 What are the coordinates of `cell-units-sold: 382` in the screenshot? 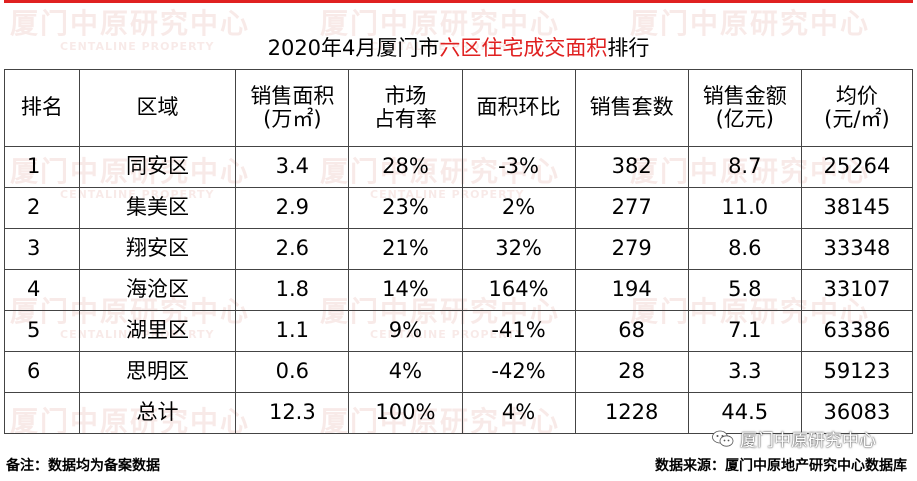 It's located at (631, 167).